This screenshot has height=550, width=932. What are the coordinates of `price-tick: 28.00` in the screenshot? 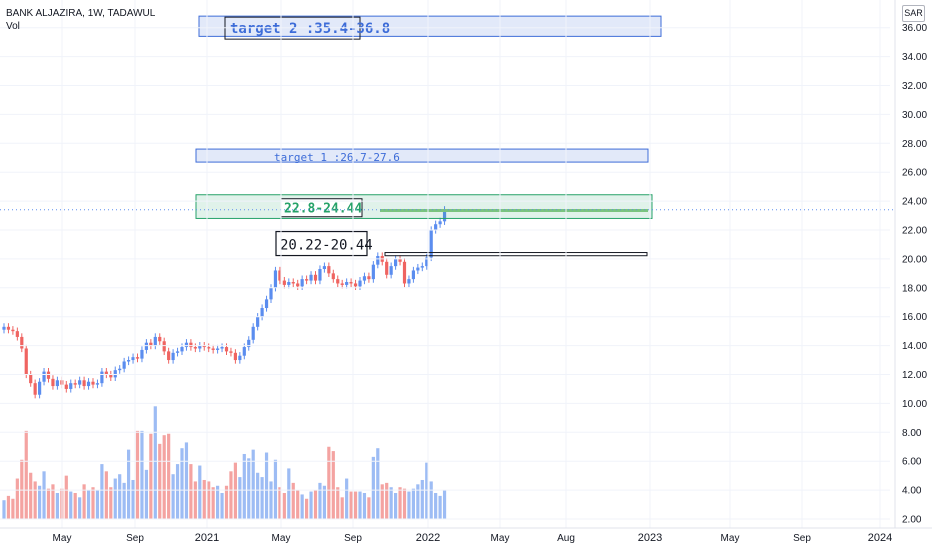 It's located at (914, 144).